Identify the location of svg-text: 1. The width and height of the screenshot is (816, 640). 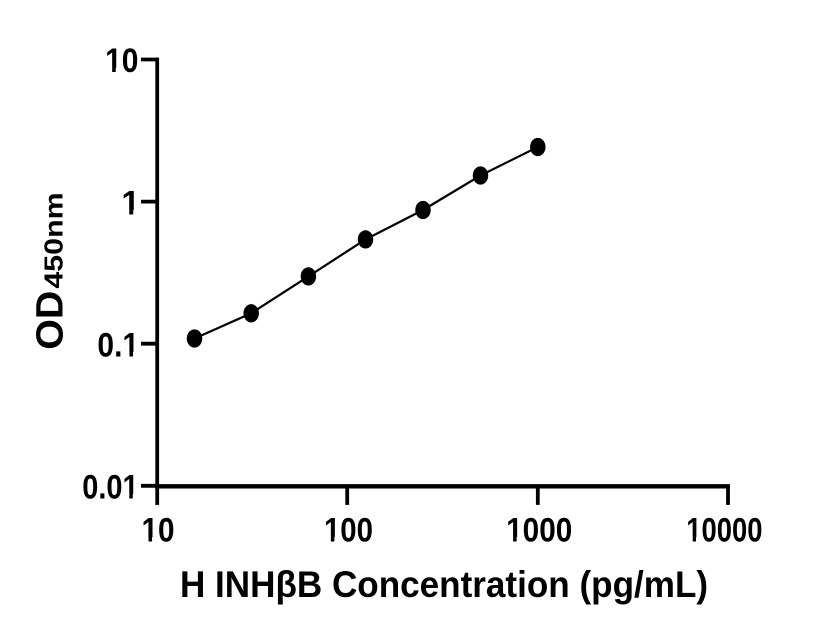
(130, 203).